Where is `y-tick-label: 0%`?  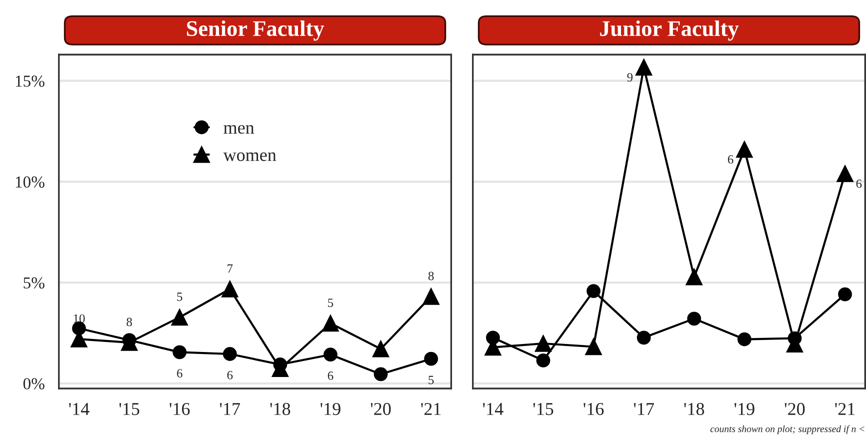 y-tick-label: 0% is located at coordinates (33, 384).